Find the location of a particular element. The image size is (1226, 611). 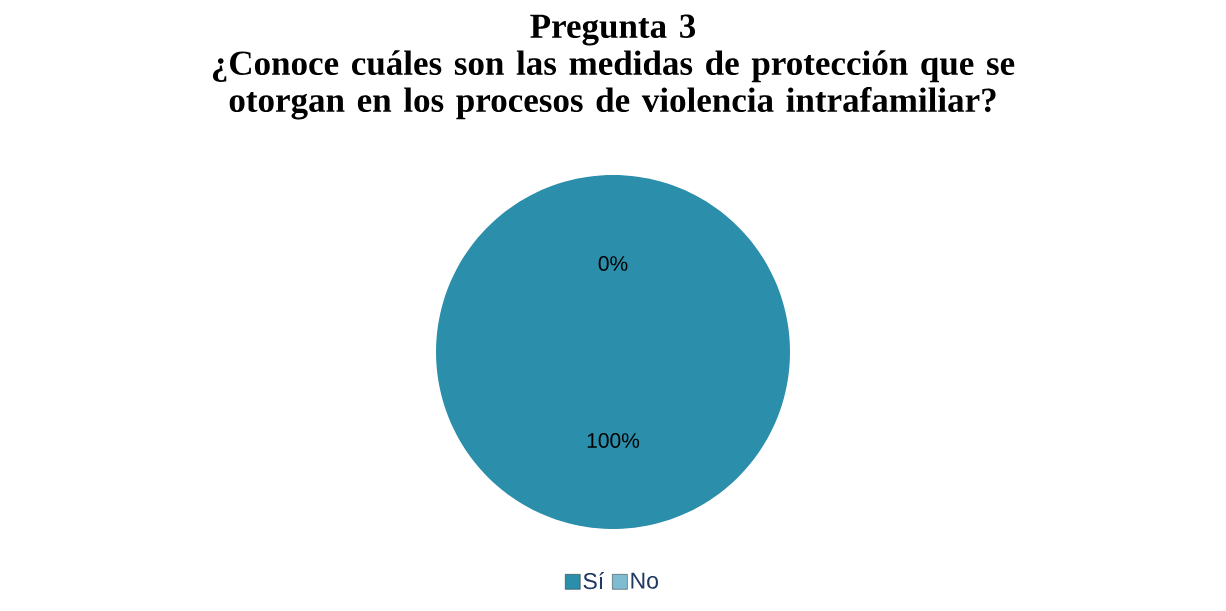

legend-label: Sí is located at coordinates (594, 581).